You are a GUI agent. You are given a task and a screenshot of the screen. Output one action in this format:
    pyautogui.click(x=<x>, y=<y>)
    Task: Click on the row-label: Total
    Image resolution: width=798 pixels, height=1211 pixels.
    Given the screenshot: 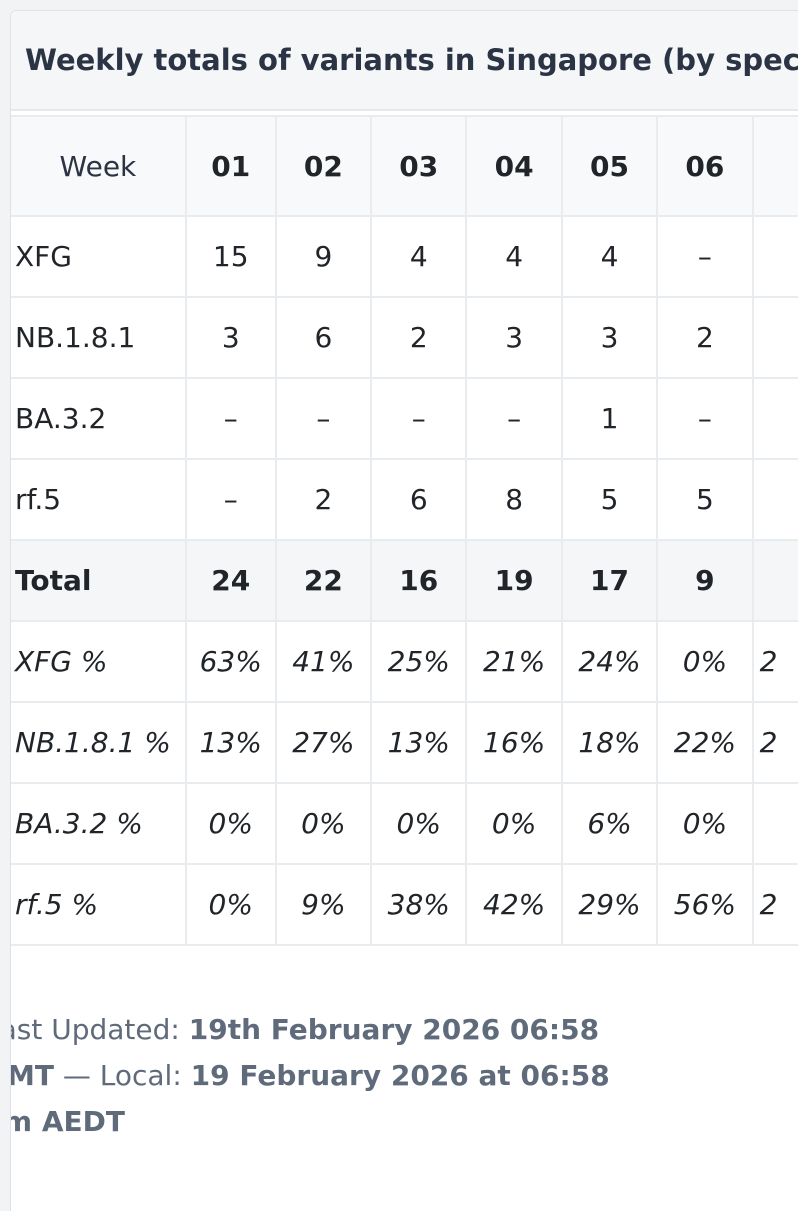 What is the action you would take?
    pyautogui.click(x=99, y=580)
    